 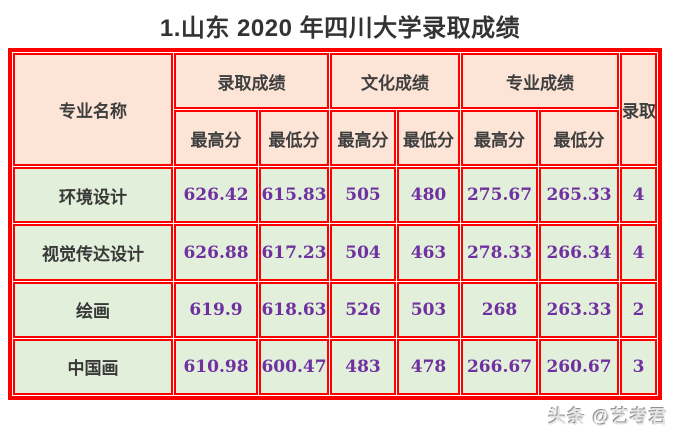 I want to click on header-group-admission-score: 录取成绩, so click(x=251, y=81).